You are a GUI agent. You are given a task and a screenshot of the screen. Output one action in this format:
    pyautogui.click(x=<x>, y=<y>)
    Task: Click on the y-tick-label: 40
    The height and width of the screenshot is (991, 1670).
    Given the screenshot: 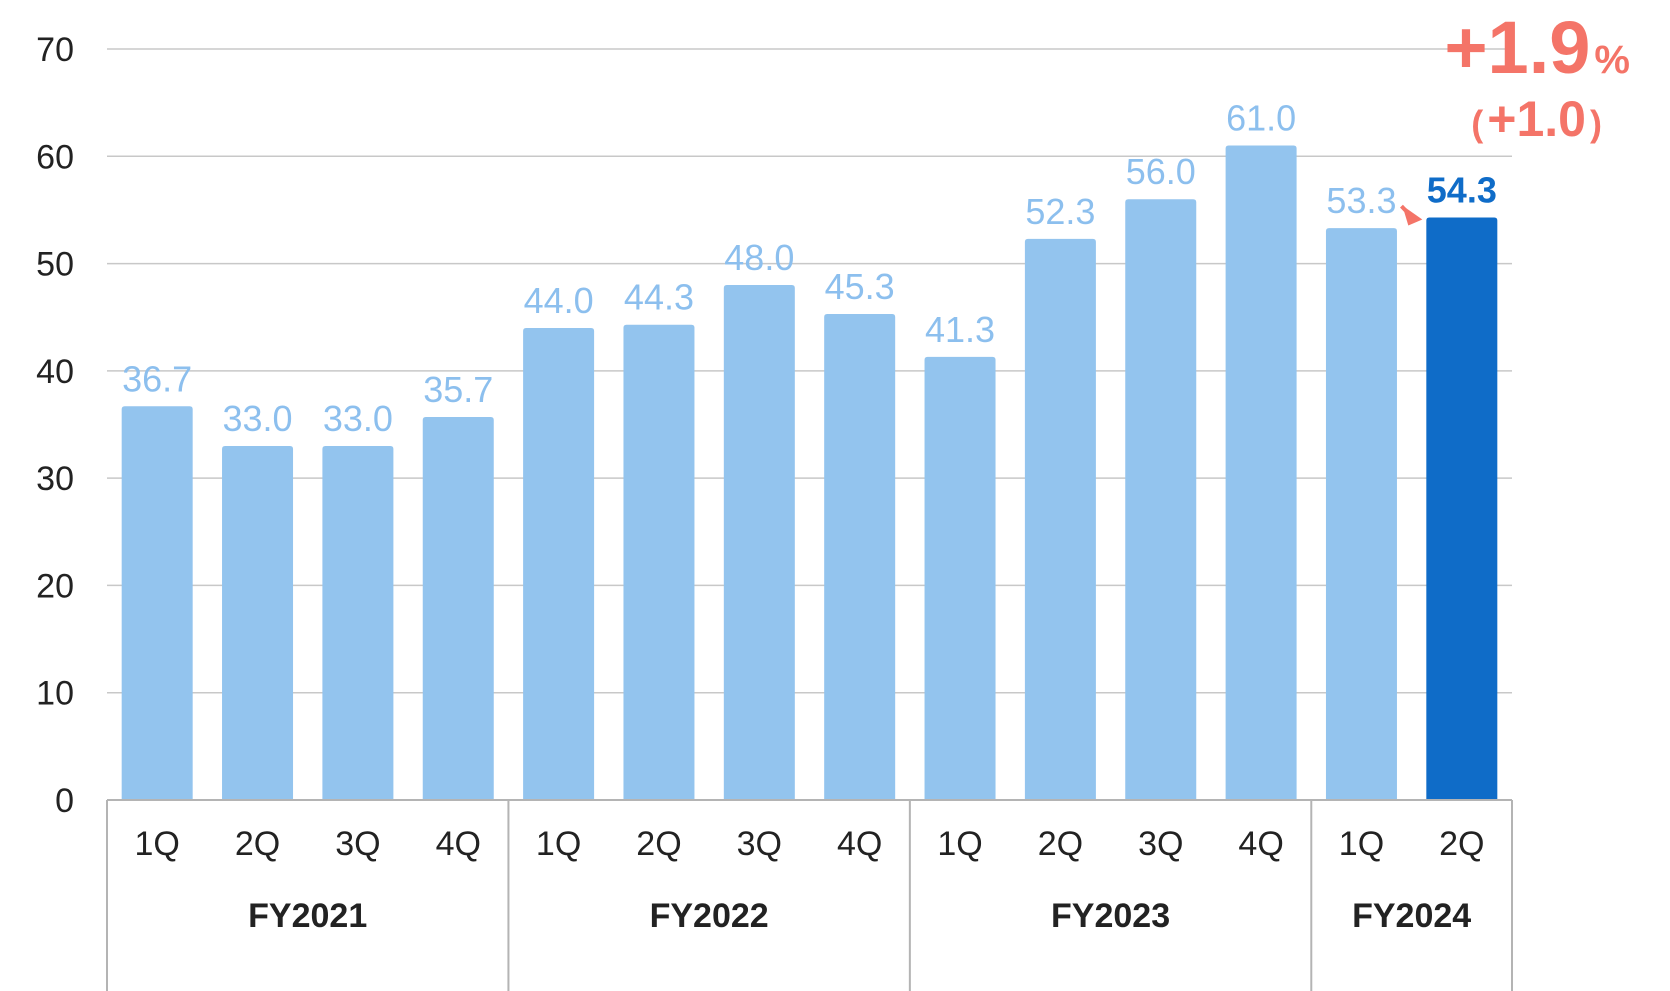 What is the action you would take?
    pyautogui.click(x=55, y=372)
    